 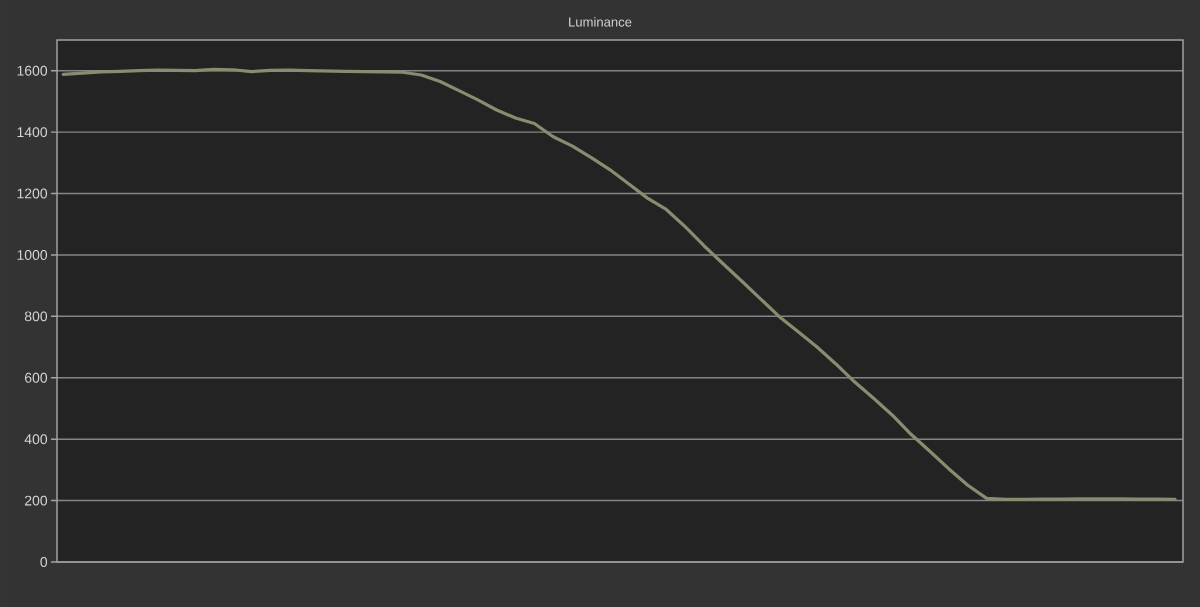 I want to click on y-tick-label: 200, so click(x=36, y=500).